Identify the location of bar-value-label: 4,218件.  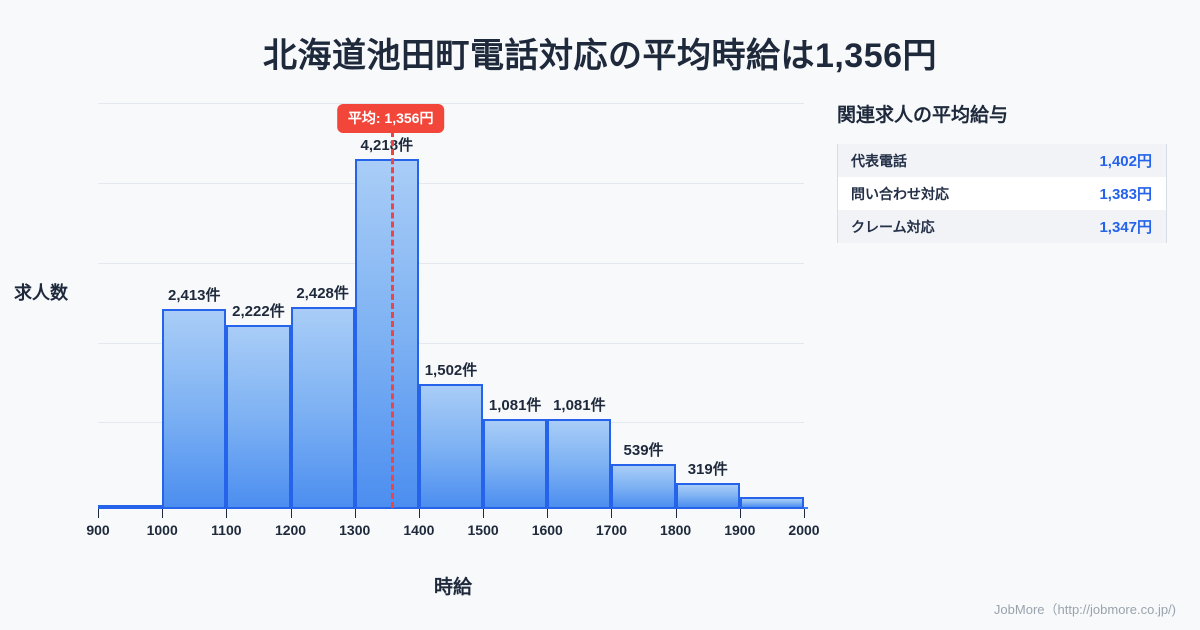
(387, 145).